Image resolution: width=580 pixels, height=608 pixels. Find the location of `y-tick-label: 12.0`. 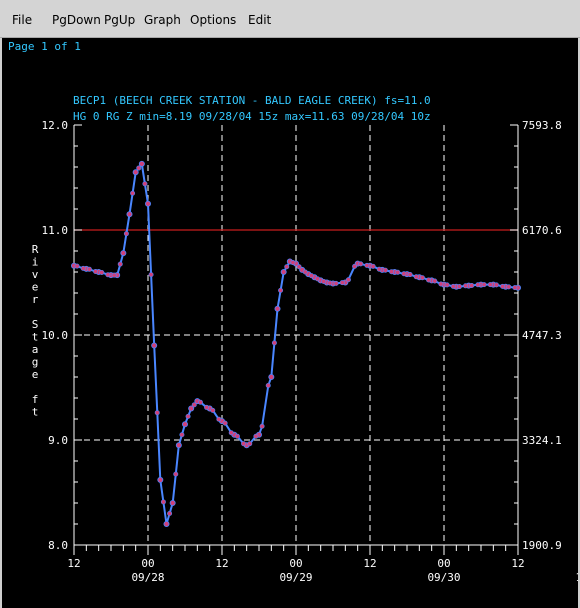

y-tick-label: 12.0 is located at coordinates (55, 125).